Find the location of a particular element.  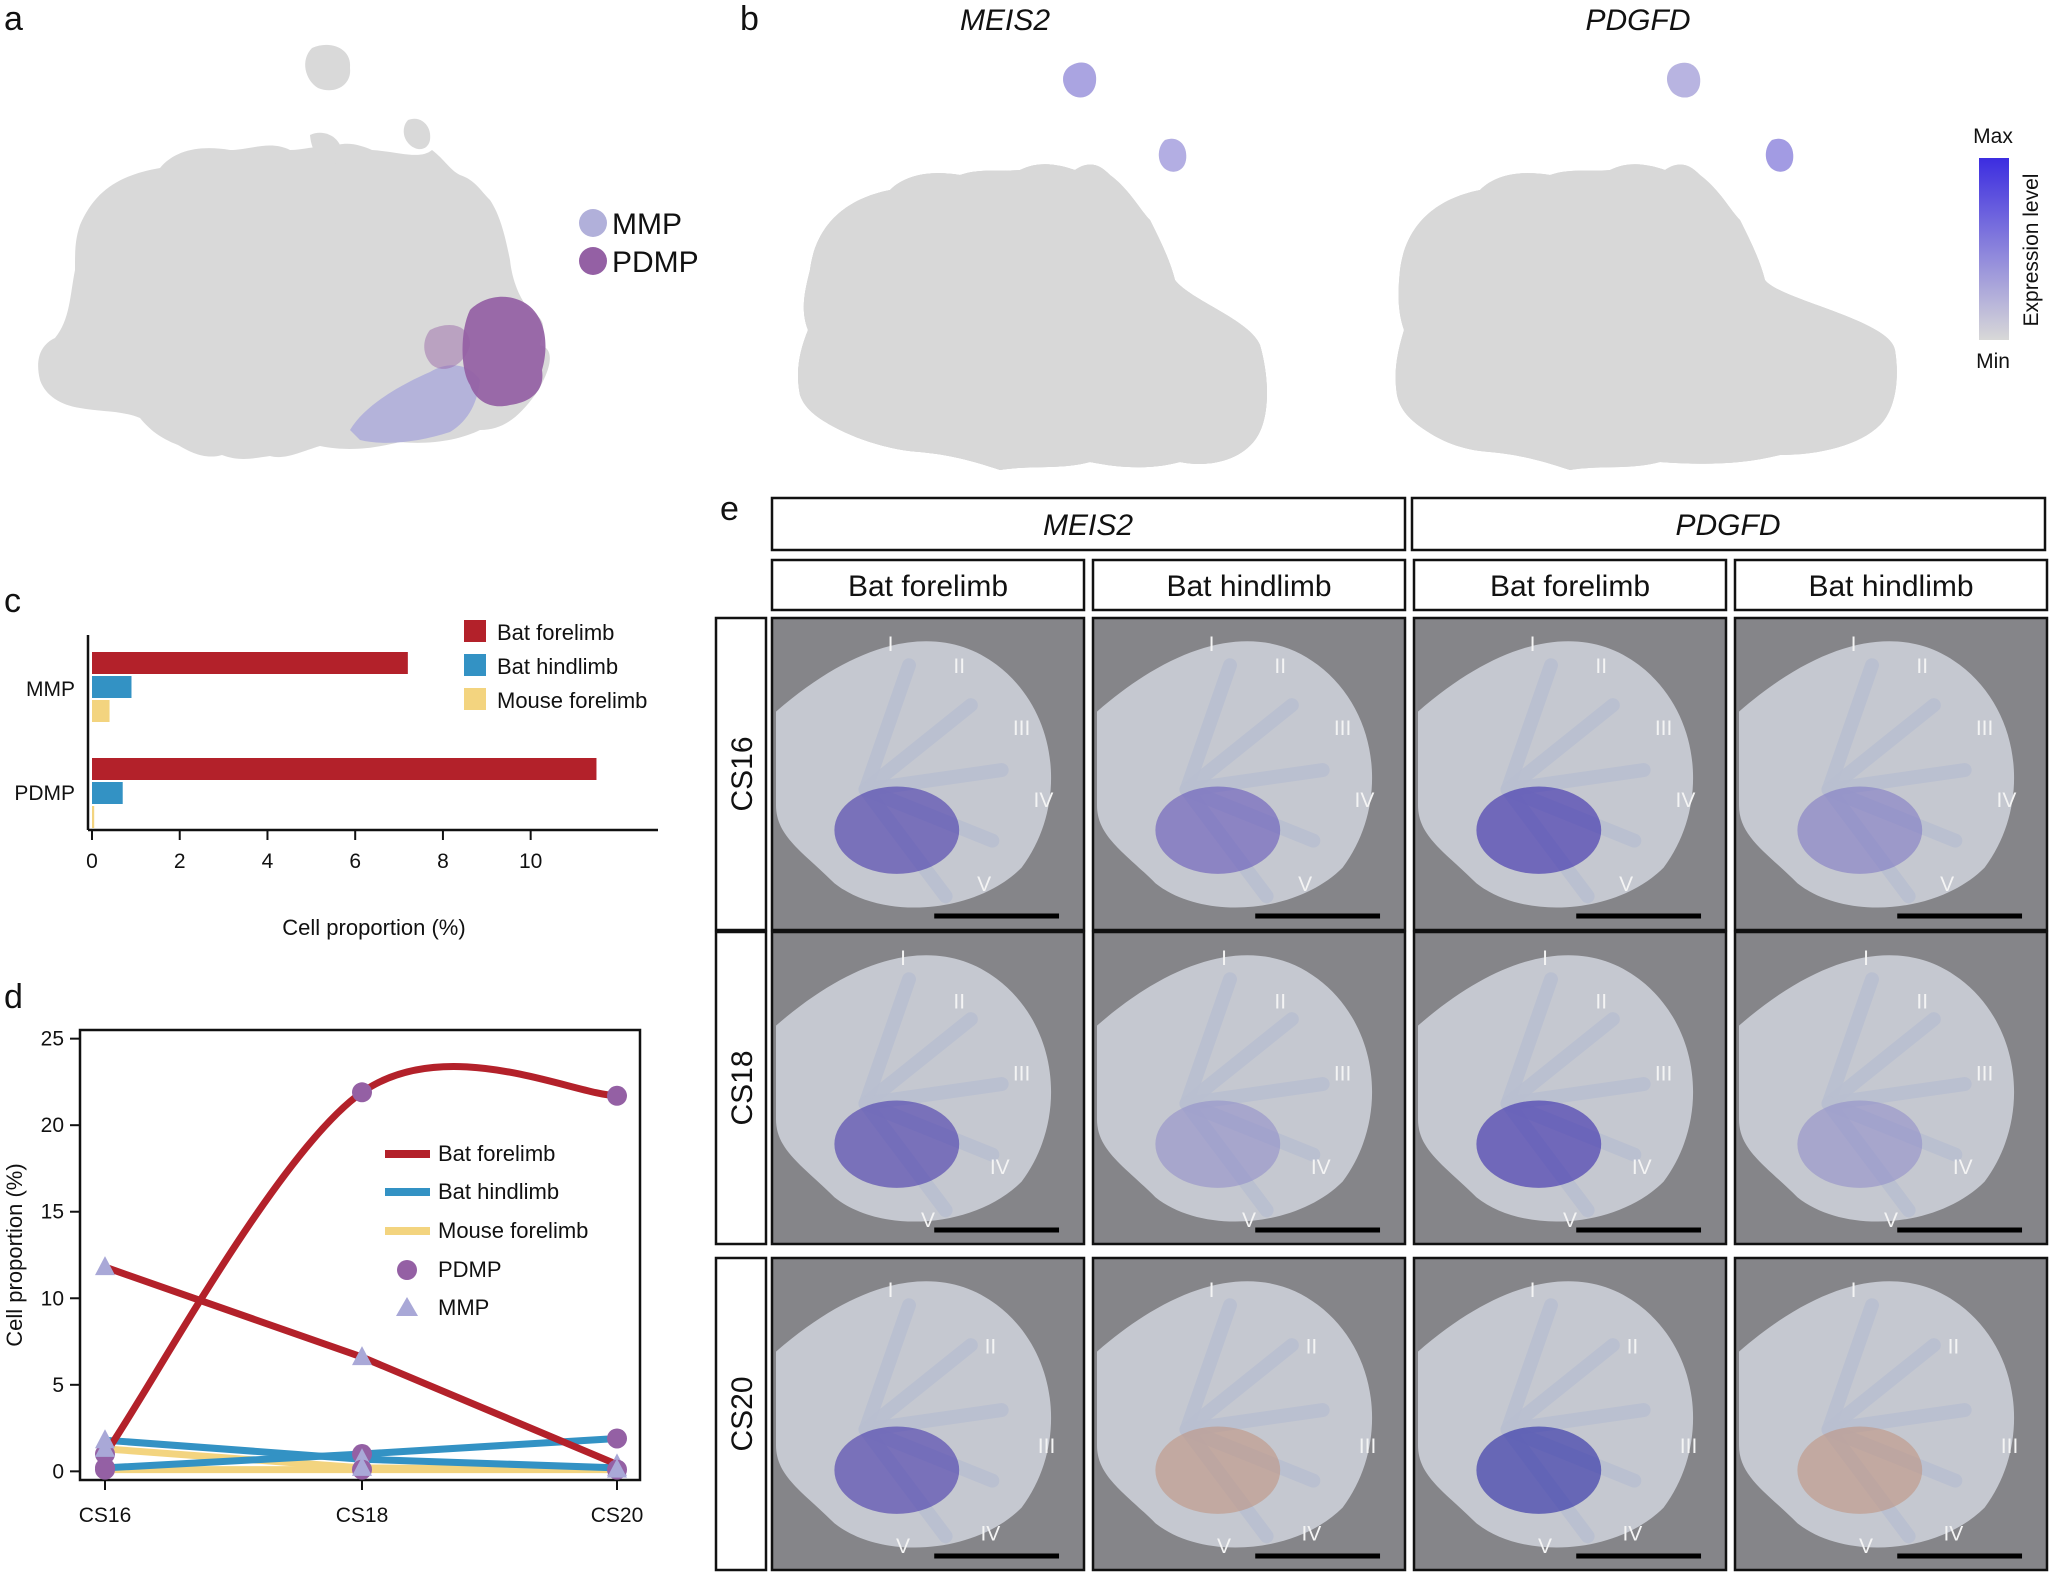

gene-title-meis2: MEIS2 is located at coordinates (1005, 20).